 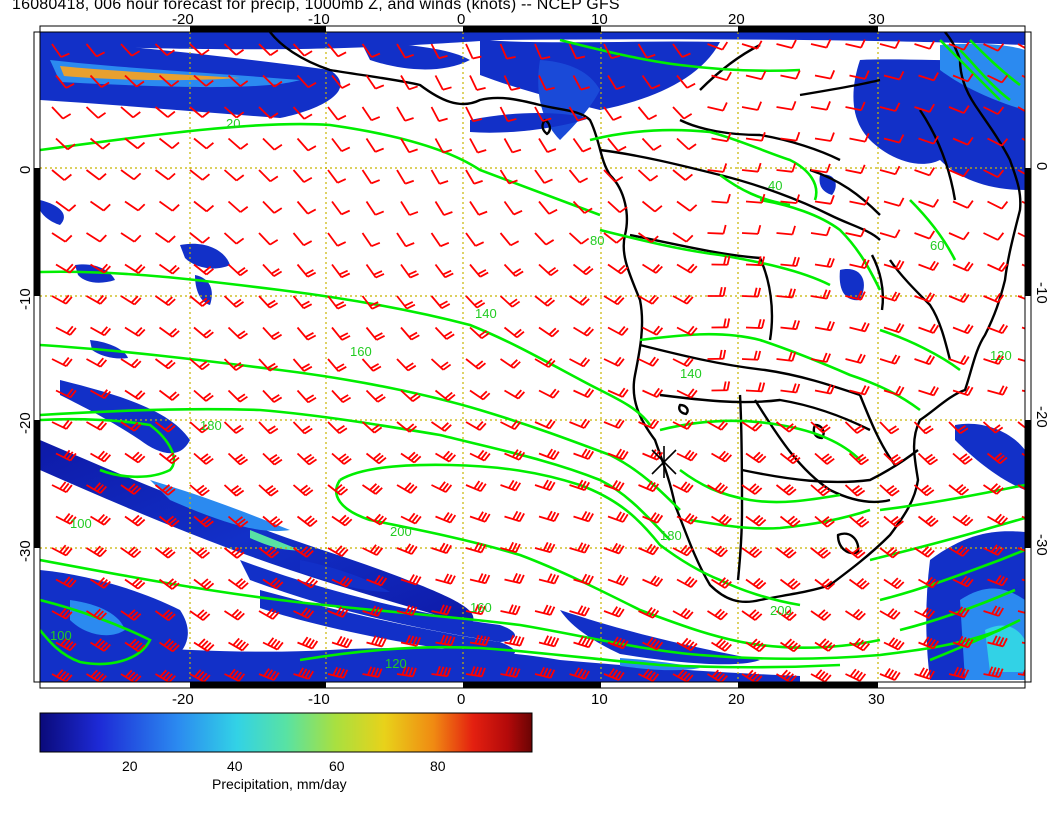 What do you see at coordinates (461, 699) in the screenshot?
I see `lon-tick-label: 0` at bounding box center [461, 699].